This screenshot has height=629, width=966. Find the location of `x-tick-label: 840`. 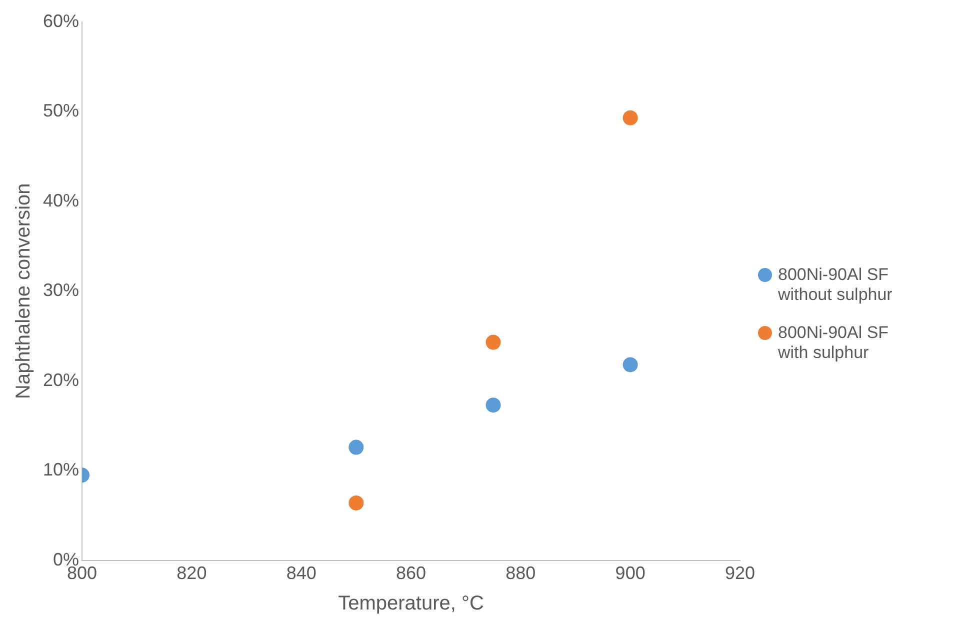

x-tick-label: 840 is located at coordinates (301, 573).